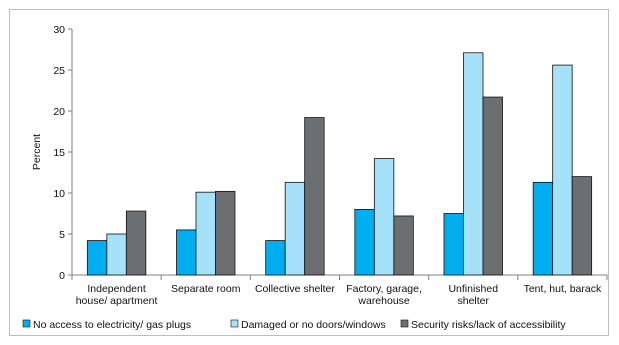 The width and height of the screenshot is (619, 345). What do you see at coordinates (383, 301) in the screenshot?
I see `x-category-label: warehouse` at bounding box center [383, 301].